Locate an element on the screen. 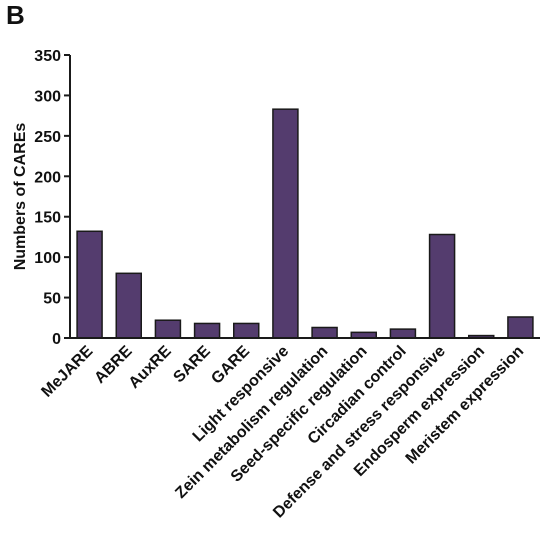 This screenshot has width=550, height=549. panel-label: B is located at coordinates (15, 15).